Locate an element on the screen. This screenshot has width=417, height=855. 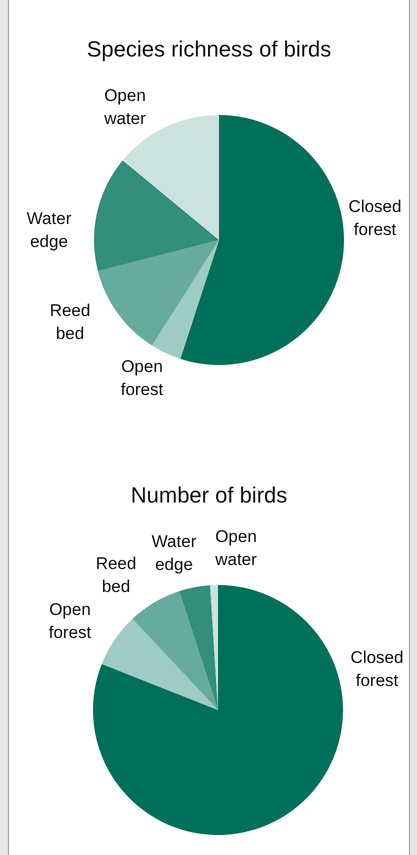
chart-title: Number of birds is located at coordinates (209, 495).